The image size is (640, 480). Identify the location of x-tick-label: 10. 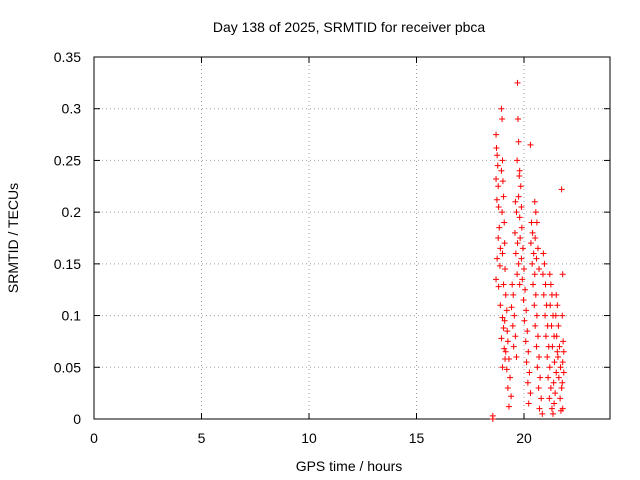
(309, 438).